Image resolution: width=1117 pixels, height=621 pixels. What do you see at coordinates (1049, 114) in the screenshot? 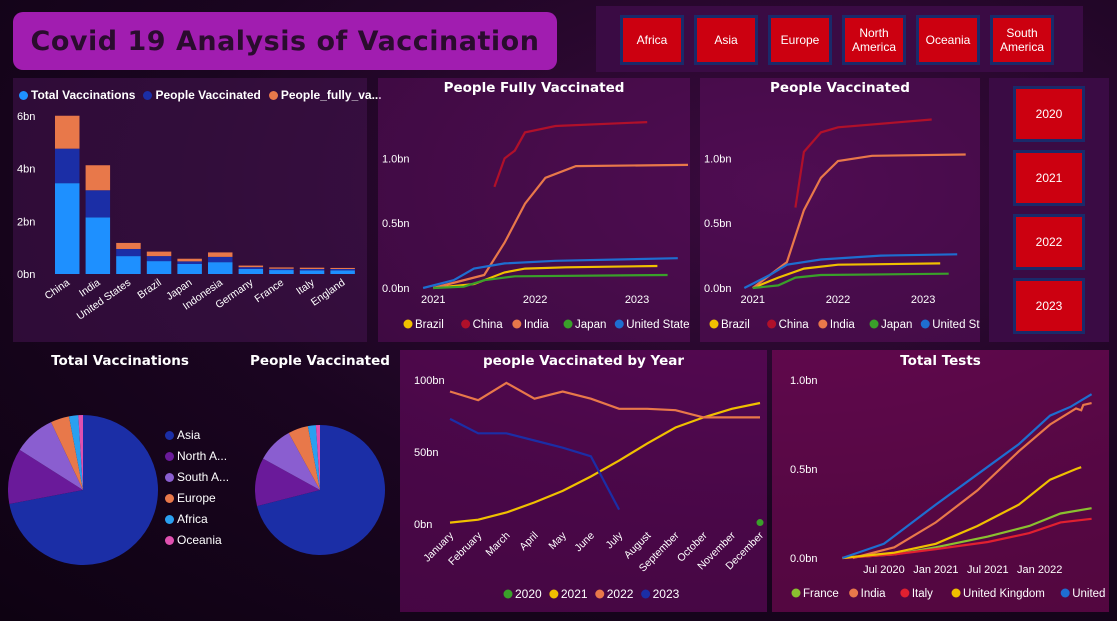
I see `year-button-2020: 2020` at bounding box center [1049, 114].